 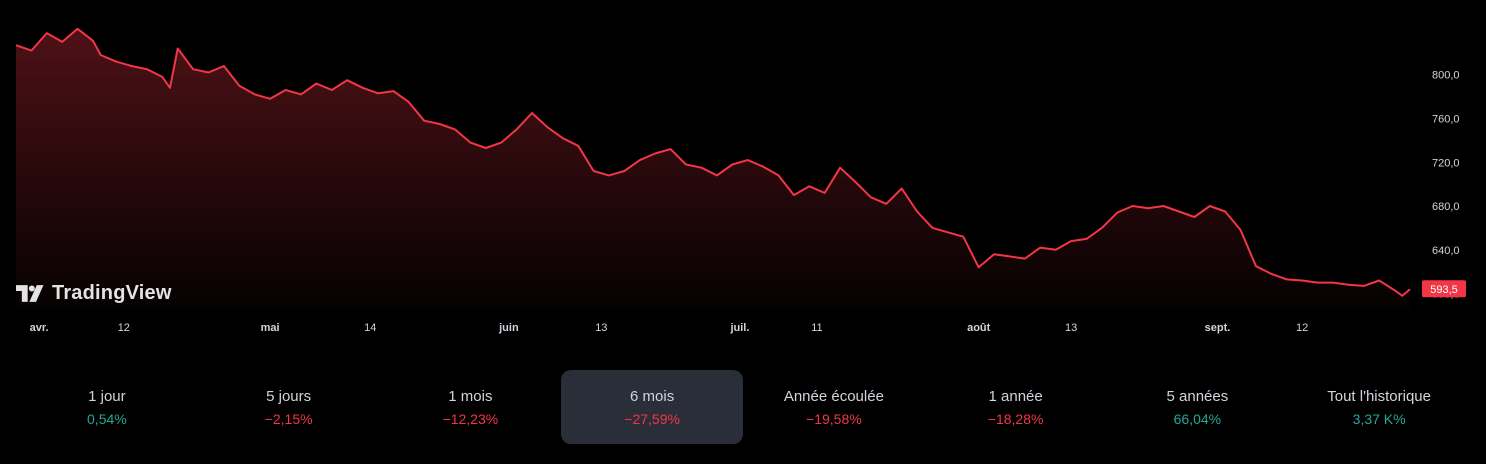 I want to click on x-tick-label: mai, so click(x=270, y=328).